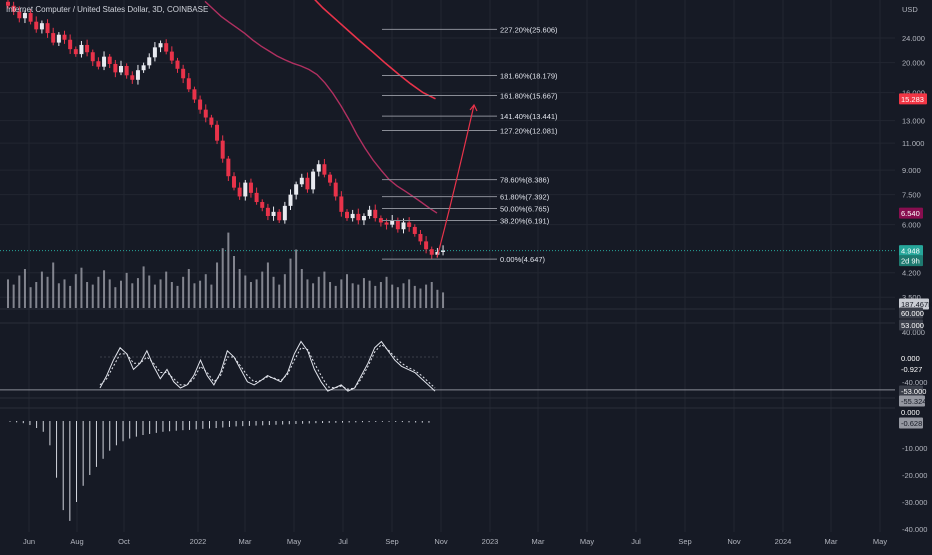 This screenshot has width=932, height=555. I want to click on x-tick-label: Mar, so click(831, 541).